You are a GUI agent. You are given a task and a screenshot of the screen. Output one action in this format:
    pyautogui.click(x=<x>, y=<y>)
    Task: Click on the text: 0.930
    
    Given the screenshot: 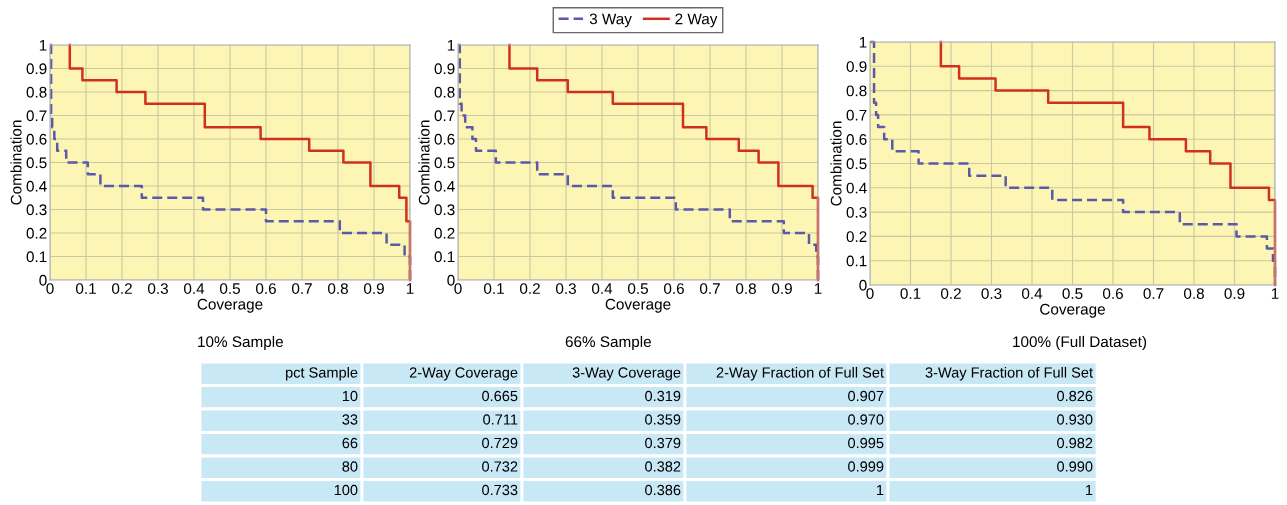 What is the action you would take?
    pyautogui.click(x=1075, y=419)
    